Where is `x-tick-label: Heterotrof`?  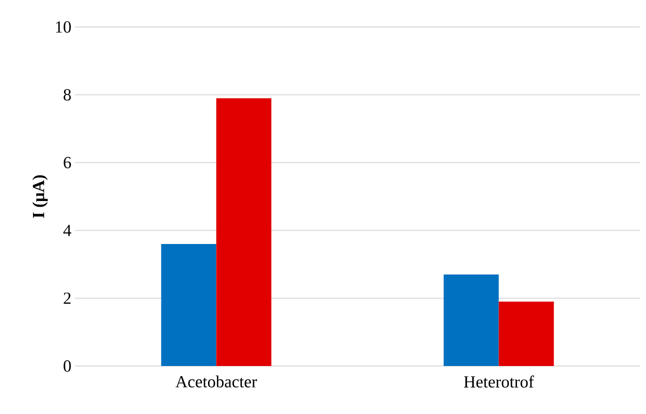
x-tick-label: Heterotrof is located at coordinates (499, 382).